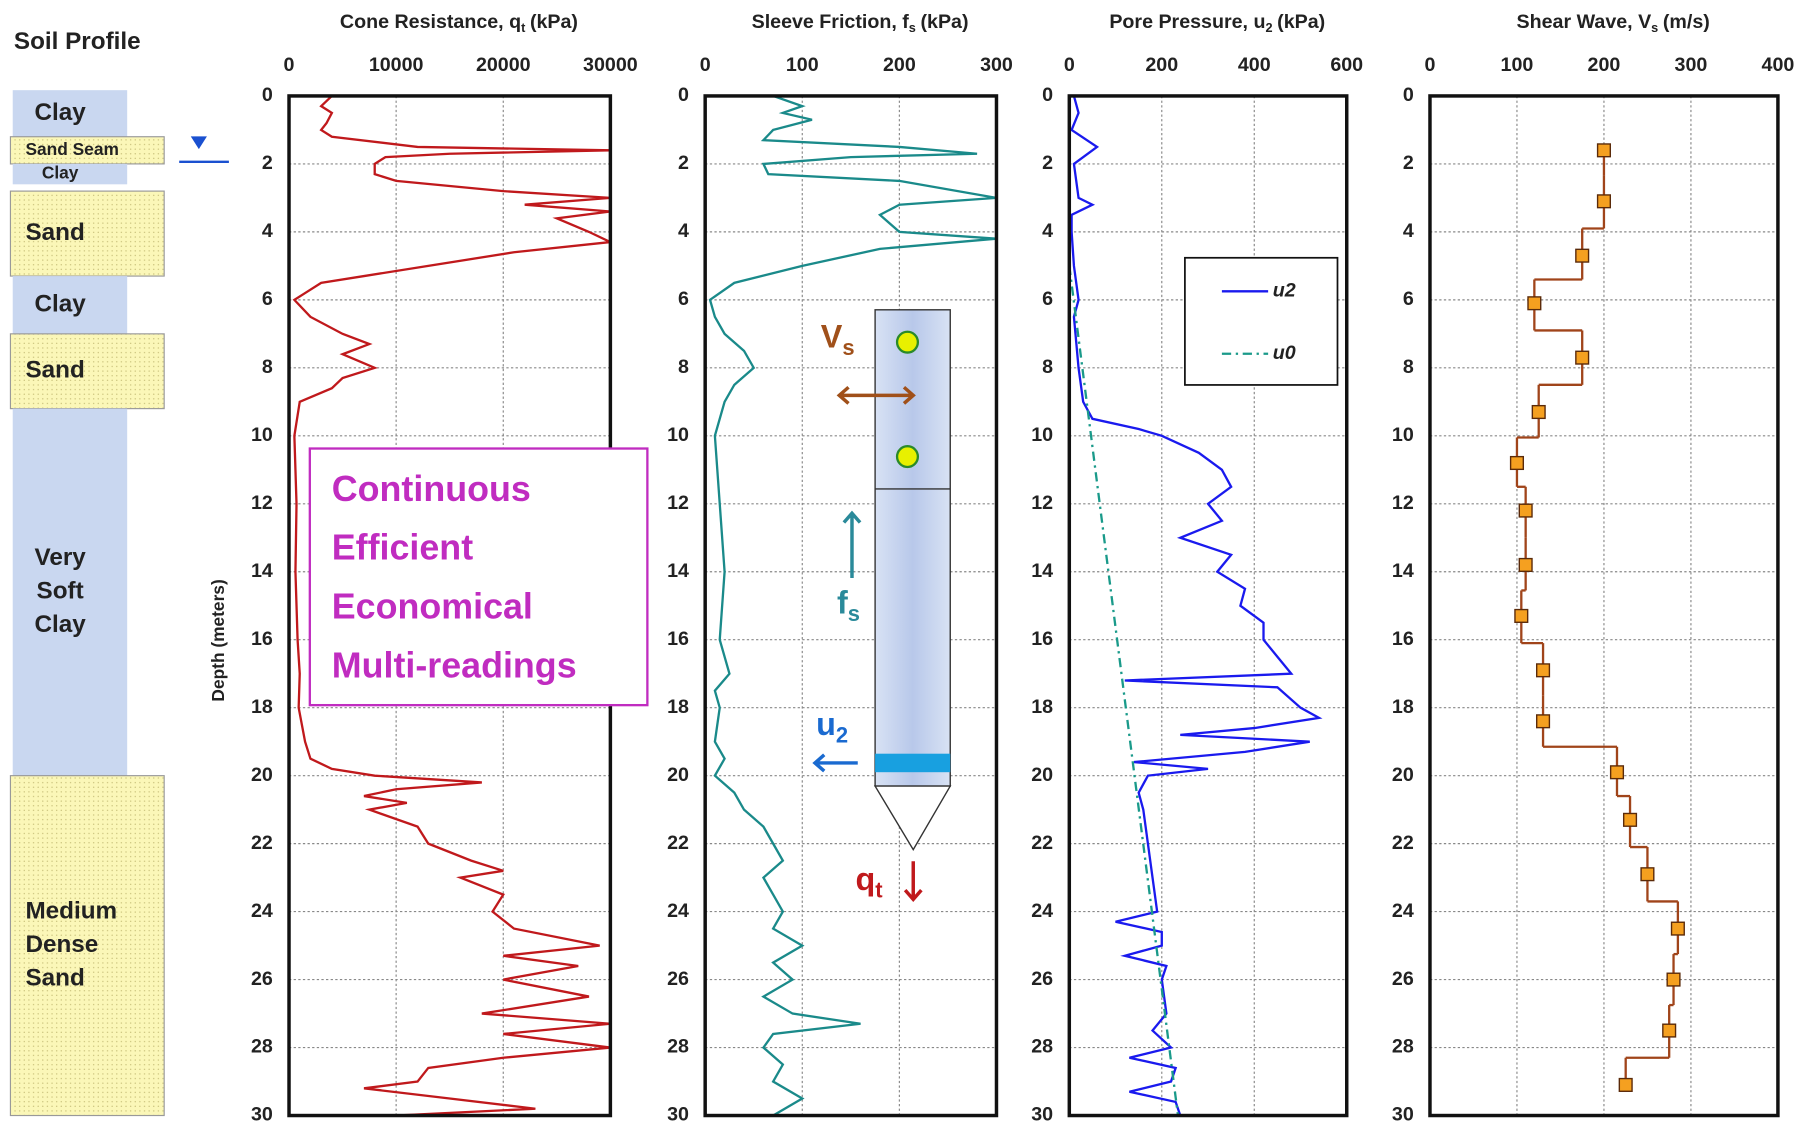 The height and width of the screenshot is (1125, 1808). Describe the element at coordinates (198, 143) in the screenshot. I see `water-table-triangle` at that location.